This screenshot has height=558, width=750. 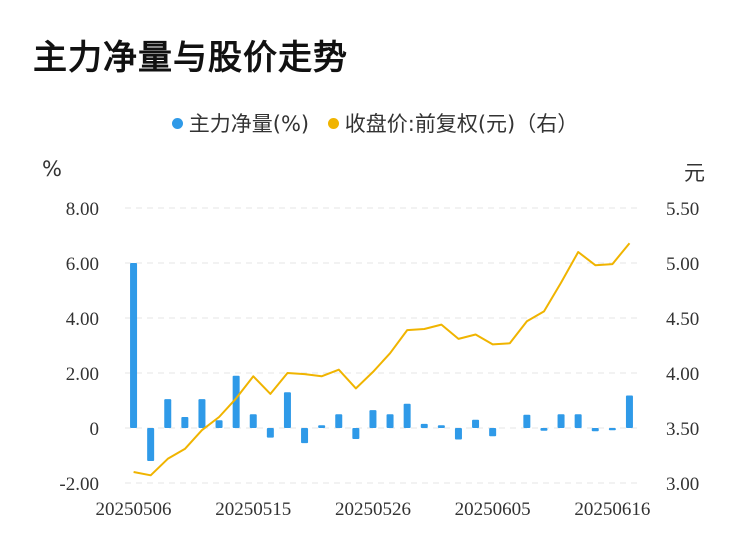 What do you see at coordinates (694, 173) in the screenshot?
I see `right-axis-unit: 元` at bounding box center [694, 173].